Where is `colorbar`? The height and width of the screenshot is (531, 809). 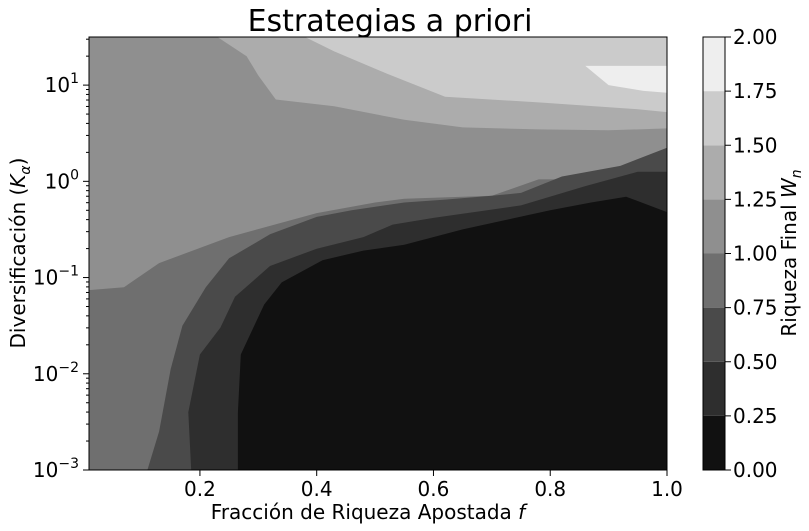
colorbar is located at coordinates (714, 253).